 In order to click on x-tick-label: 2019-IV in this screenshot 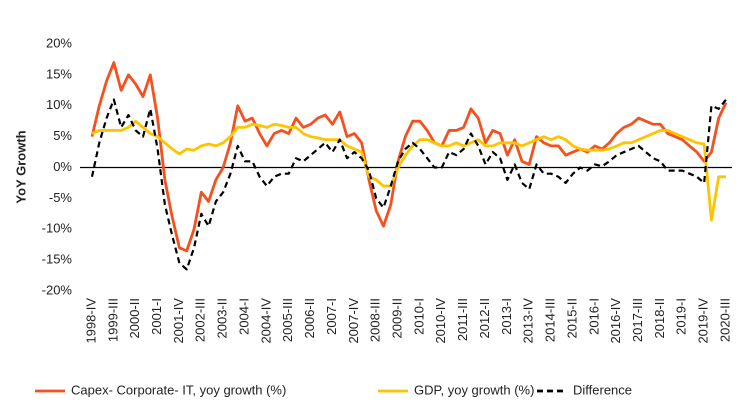, I will do `click(703, 321)`.